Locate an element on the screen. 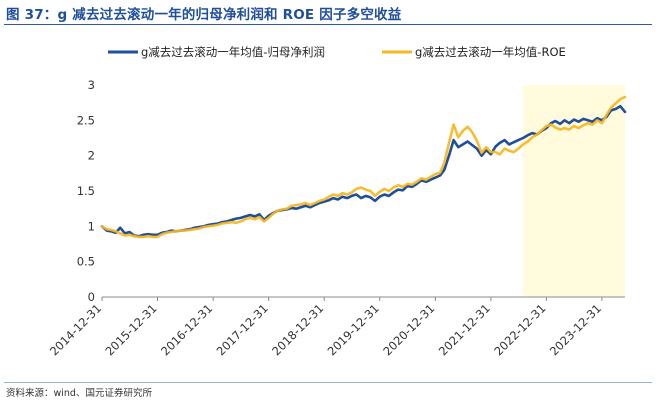  x-tick-label: 2022-12-31 is located at coordinates (519, 329).